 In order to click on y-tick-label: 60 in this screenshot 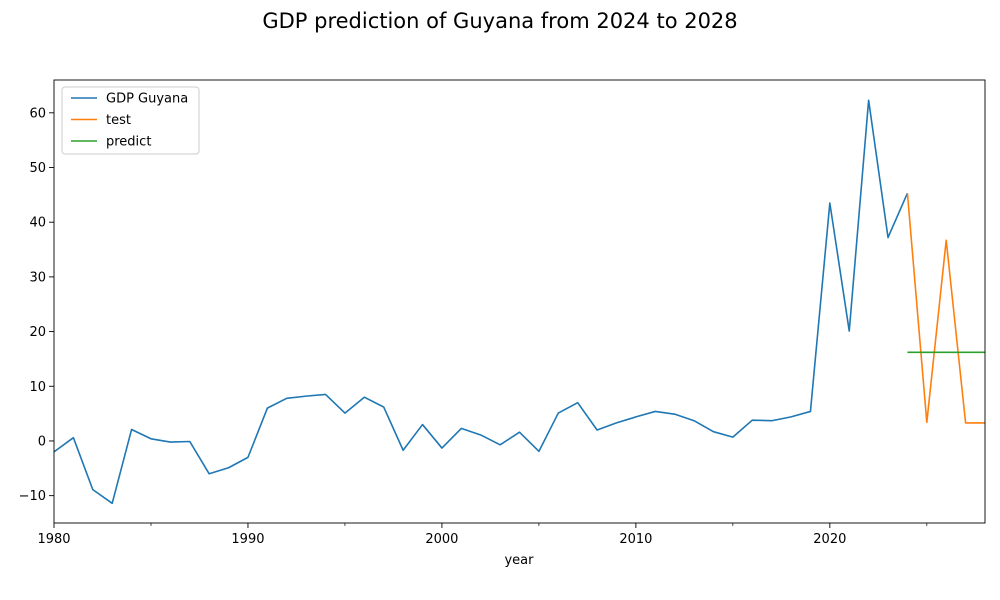, I will do `click(37, 113)`.